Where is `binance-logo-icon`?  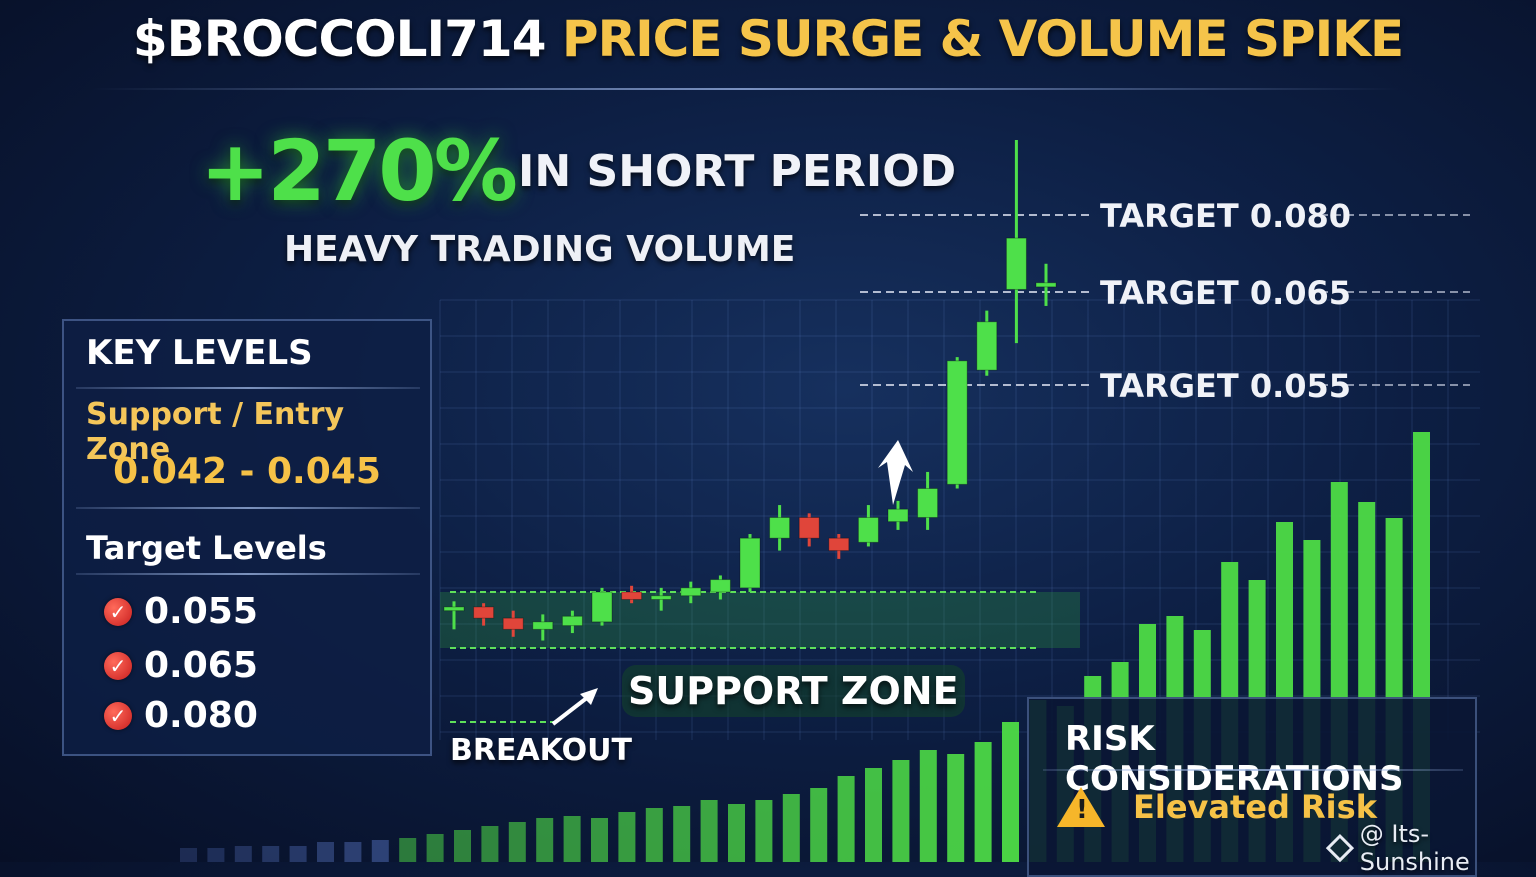 binance-logo-icon is located at coordinates (1339, 848).